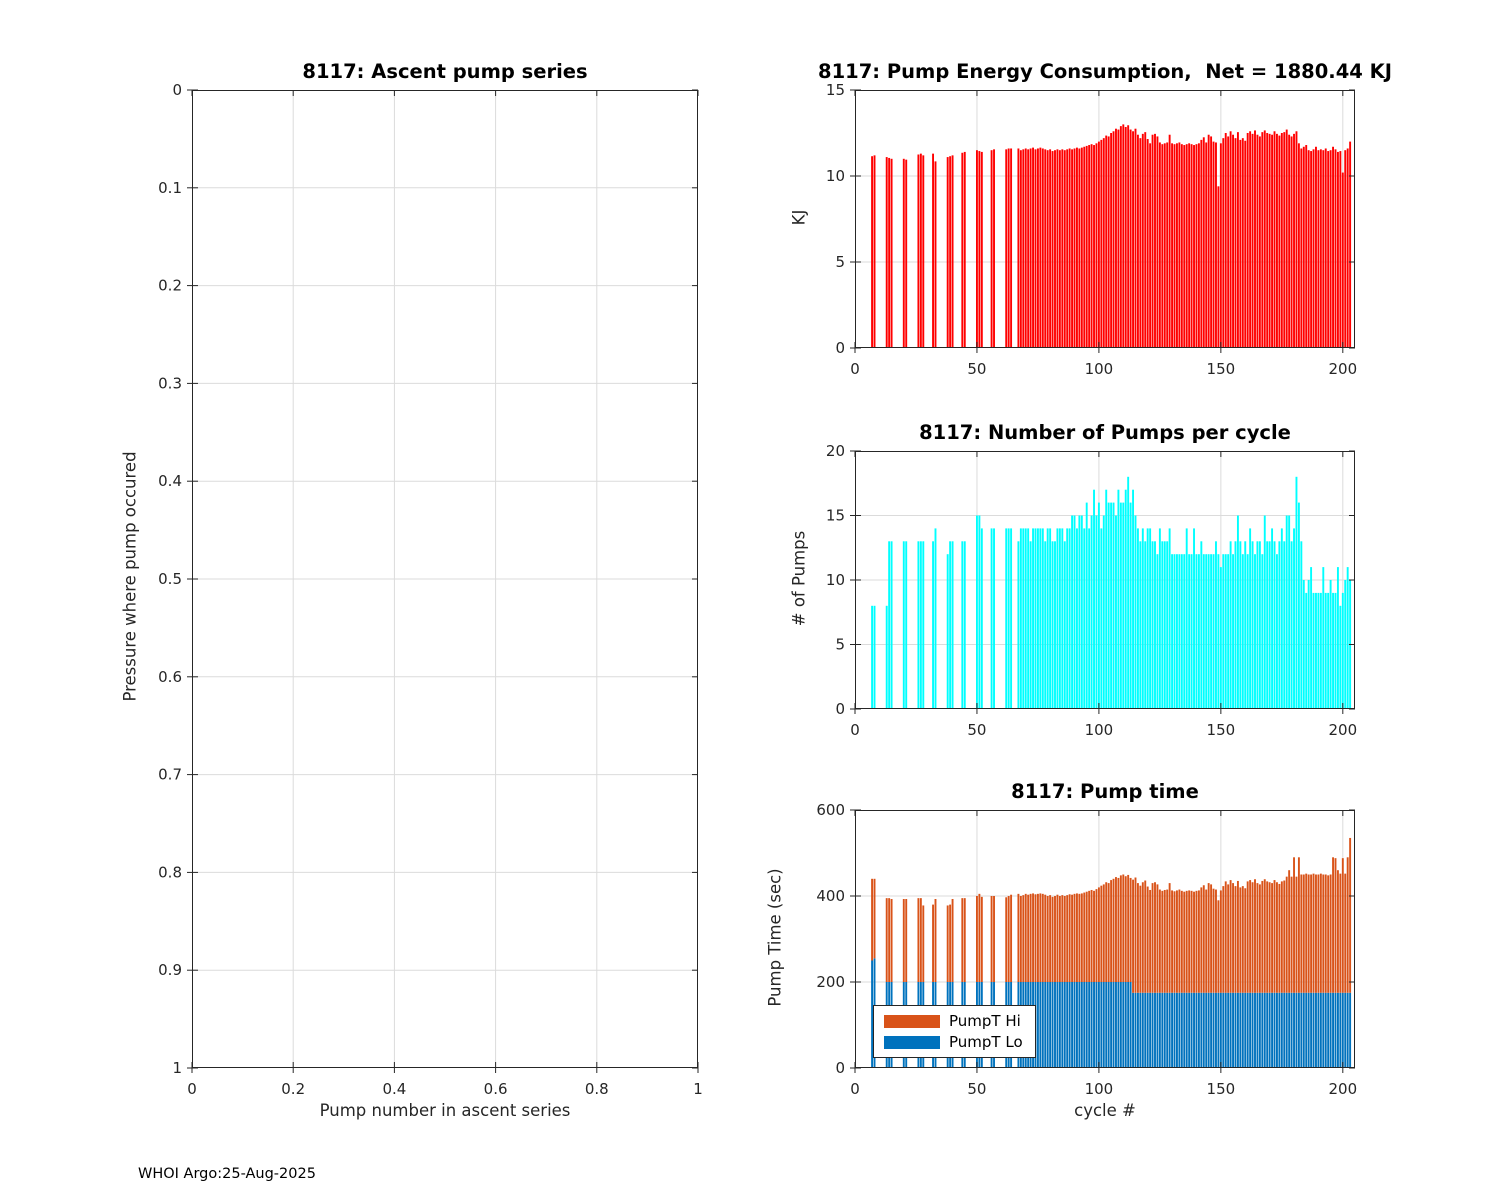  Describe the element at coordinates (912, 1042) in the screenshot. I see `pumpt-lo-swatch` at that location.